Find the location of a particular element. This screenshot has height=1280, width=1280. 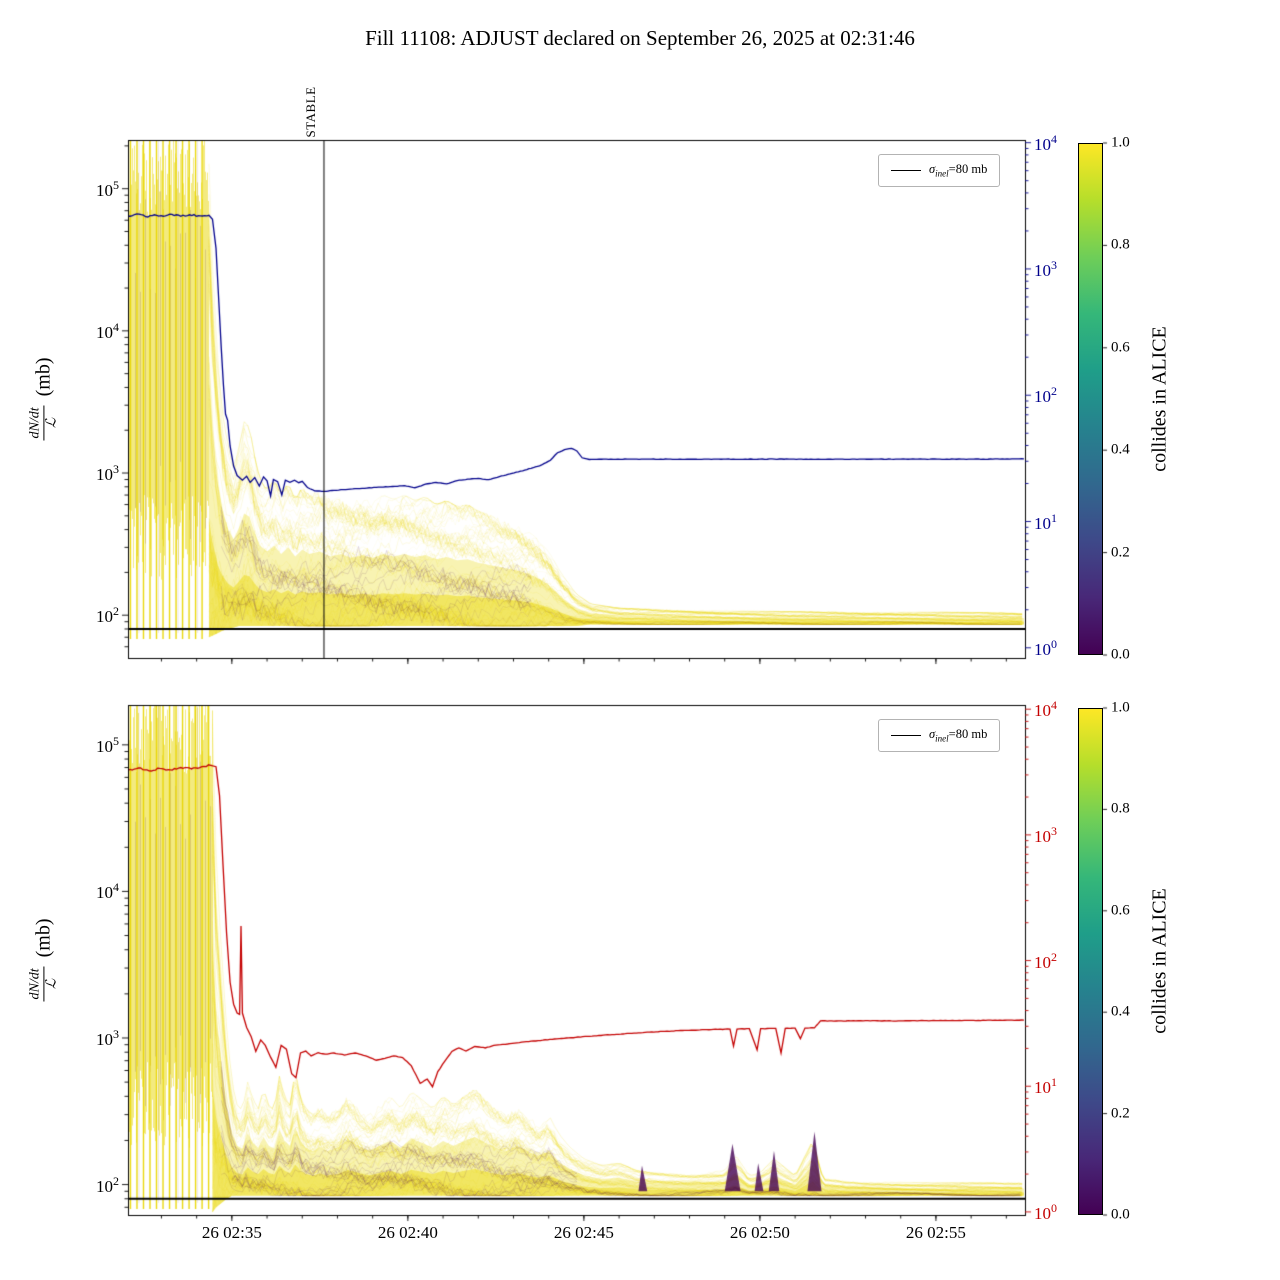

x-tick-label: 26 02:50 is located at coordinates (759, 1232).